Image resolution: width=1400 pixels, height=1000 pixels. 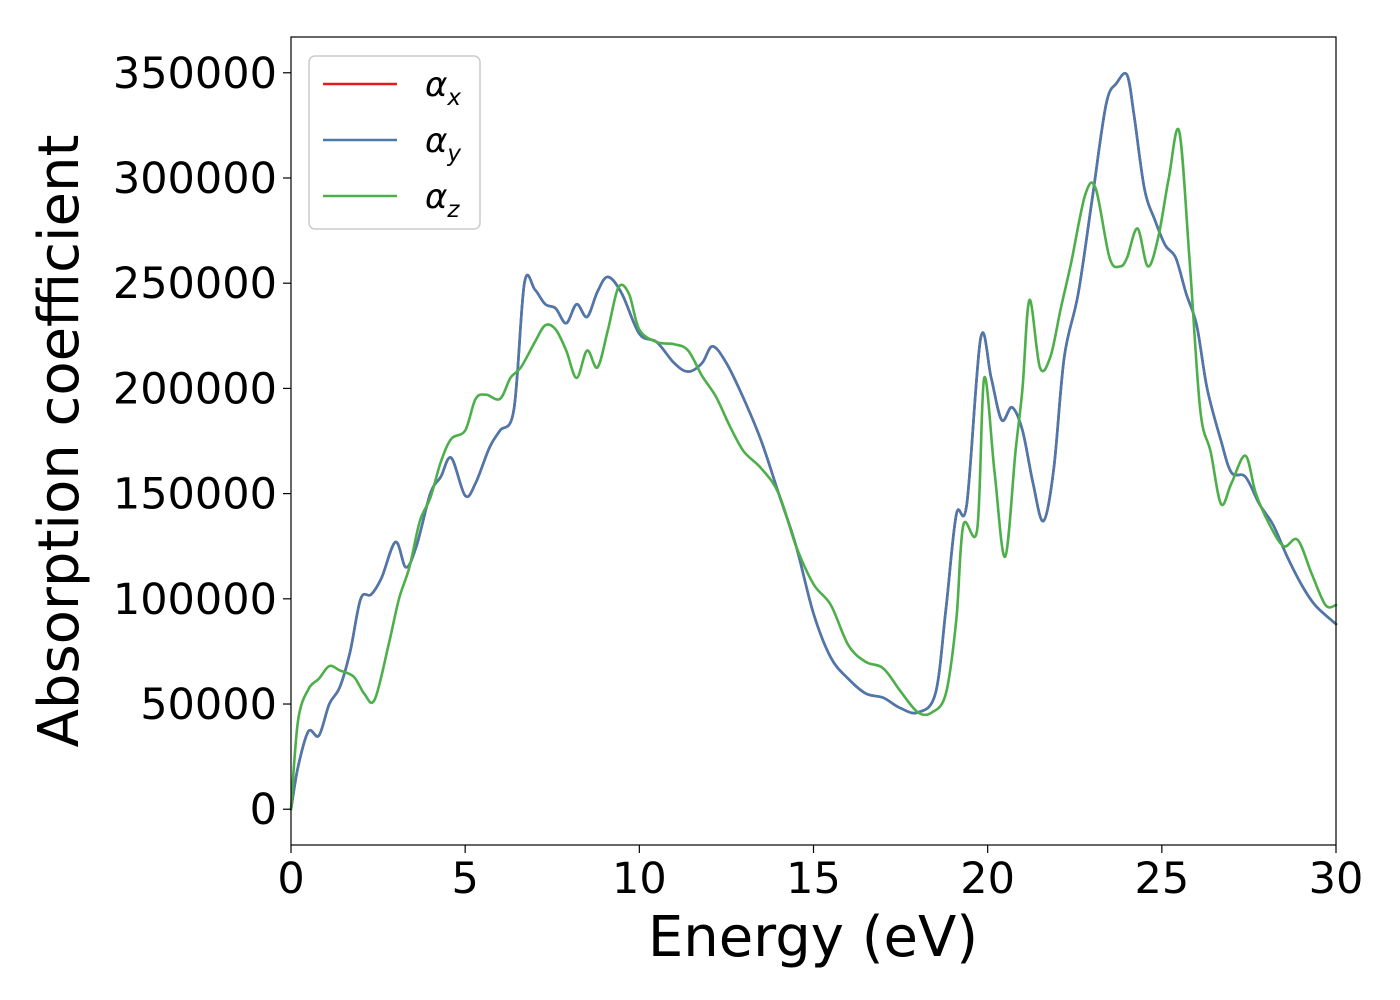 What do you see at coordinates (443, 144) in the screenshot?
I see `legend-label-y: αy` at bounding box center [443, 144].